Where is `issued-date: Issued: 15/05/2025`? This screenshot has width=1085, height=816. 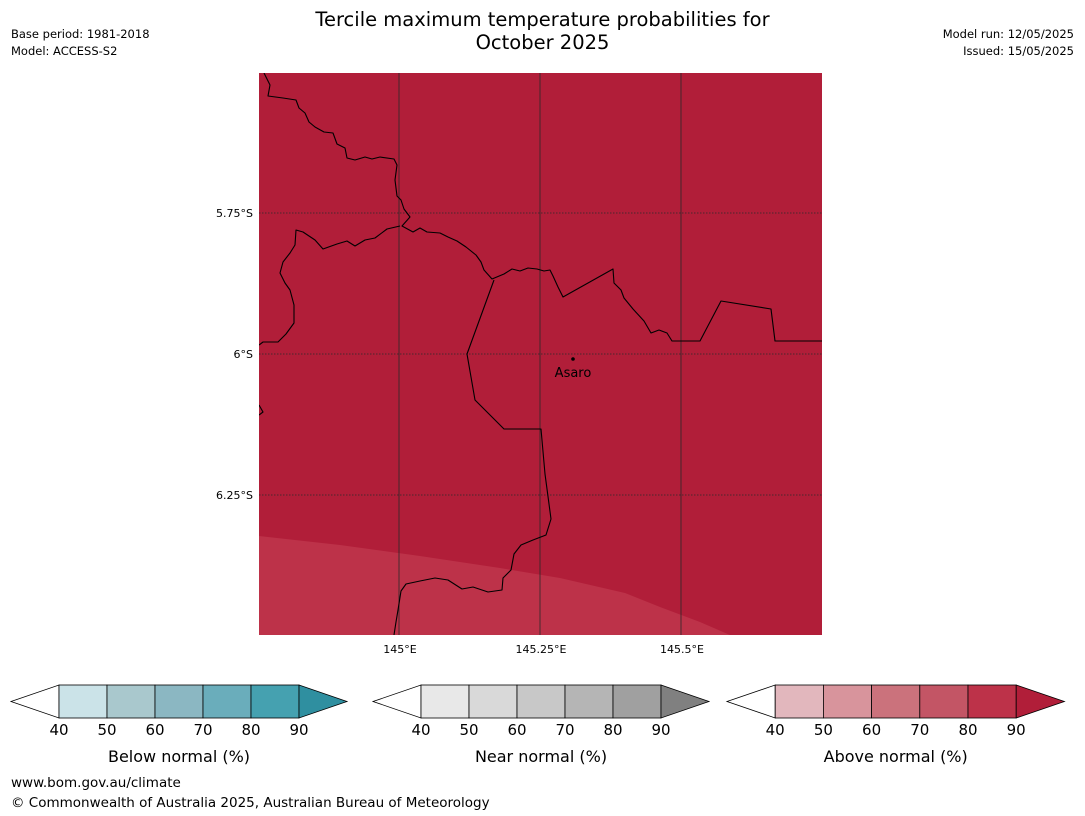
issued-date: Issued: 15/05/2025 is located at coordinates (1018, 51).